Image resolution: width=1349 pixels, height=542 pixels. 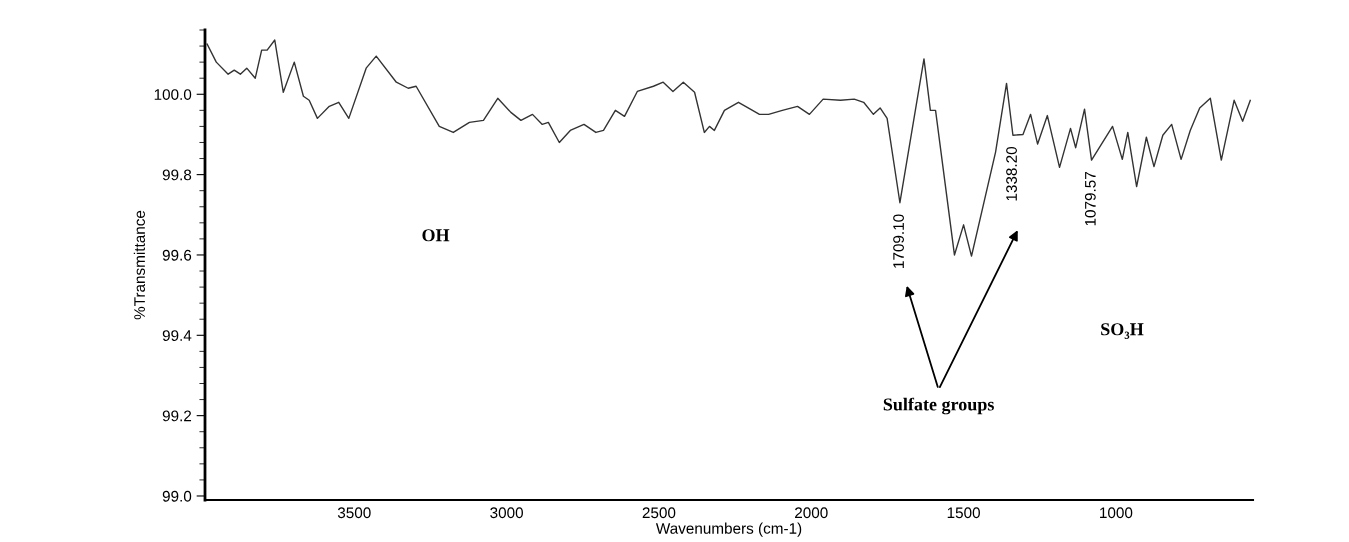 What do you see at coordinates (177, 175) in the screenshot?
I see `y-tick-label: 99.8` at bounding box center [177, 175].